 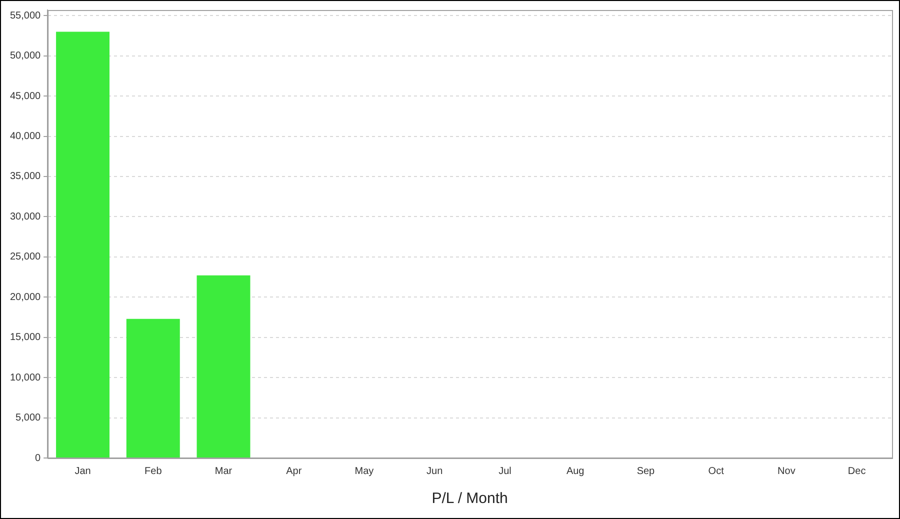 What do you see at coordinates (26, 216) in the screenshot?
I see `y-tick-label: 30,000` at bounding box center [26, 216].